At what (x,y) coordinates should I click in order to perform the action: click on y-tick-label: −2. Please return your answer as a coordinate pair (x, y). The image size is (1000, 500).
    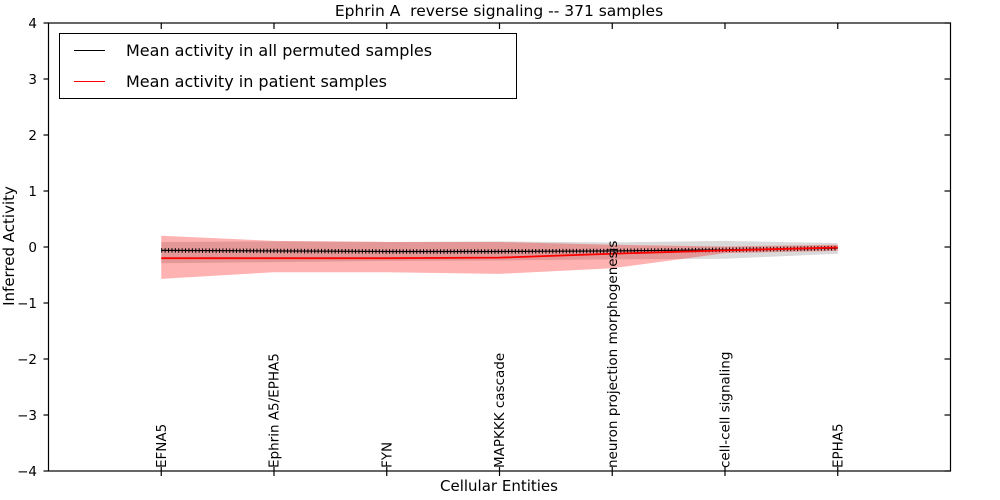
    Looking at the image, I should click on (27, 360).